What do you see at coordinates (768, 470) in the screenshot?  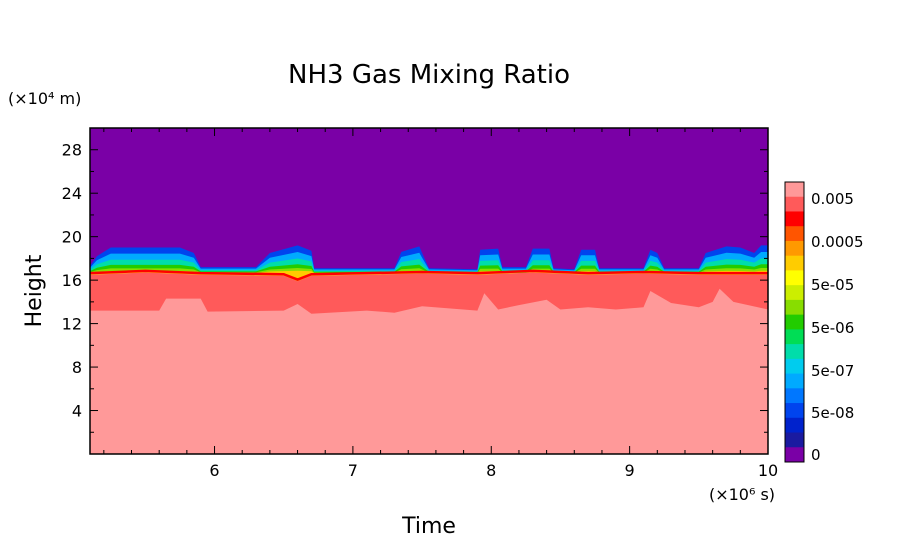 I see `x-tick-label: 10` at bounding box center [768, 470].